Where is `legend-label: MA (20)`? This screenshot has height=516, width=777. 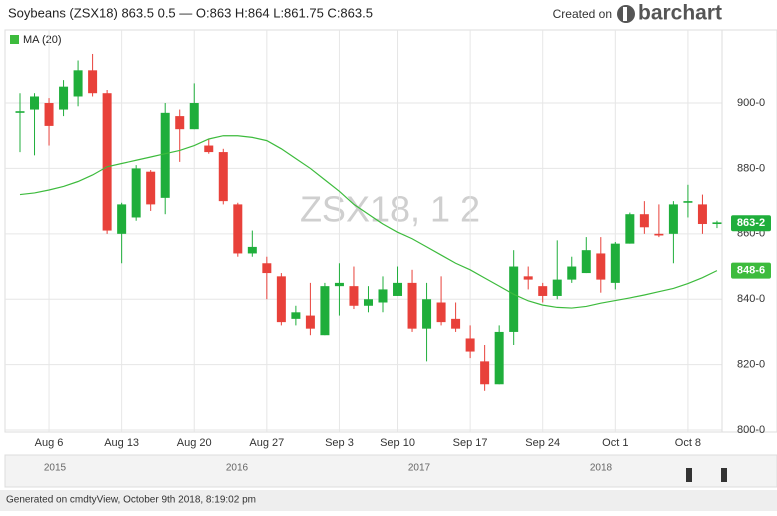 legend-label: MA (20) is located at coordinates (42, 40).